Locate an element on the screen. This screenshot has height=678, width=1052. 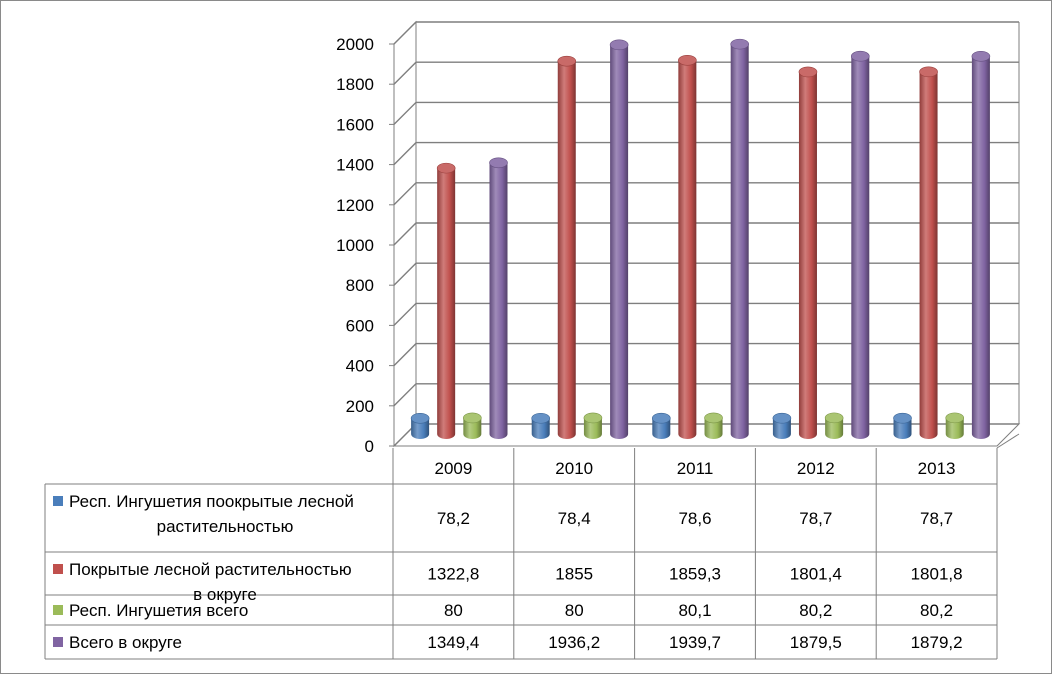
cell-s2-2009: 1322,8 is located at coordinates (453, 574).